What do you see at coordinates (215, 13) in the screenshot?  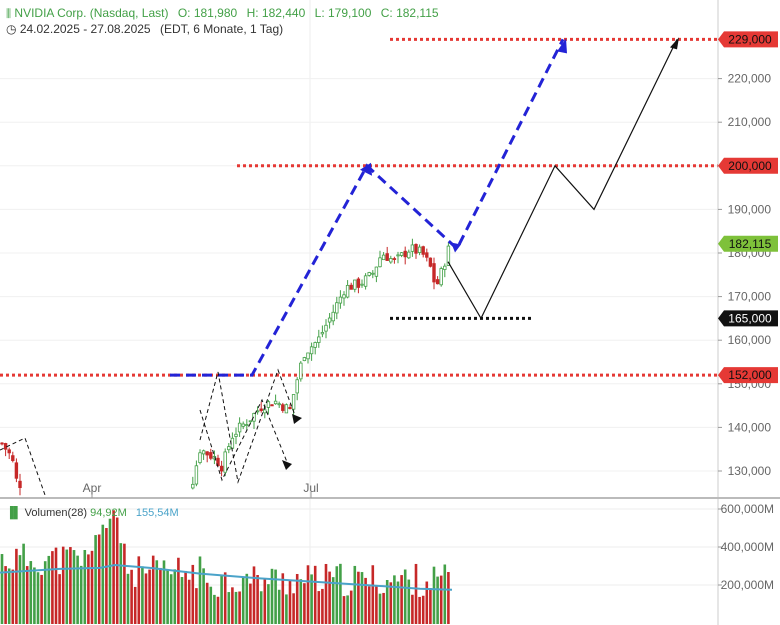 I see `open-value: 181,980` at bounding box center [215, 13].